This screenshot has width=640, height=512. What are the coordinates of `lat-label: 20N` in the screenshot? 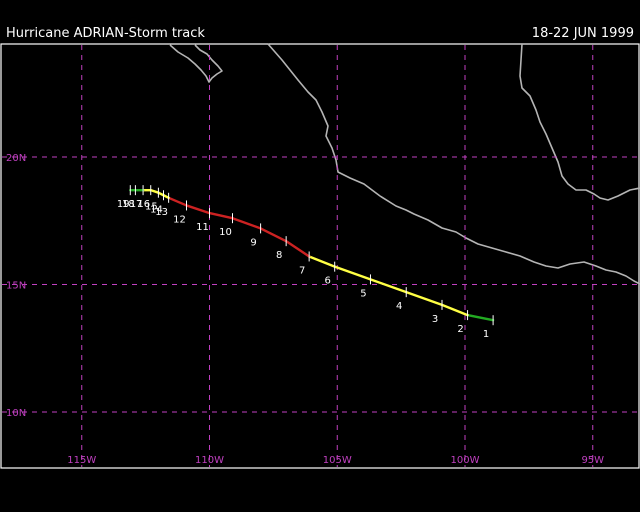 It's located at (16, 158).